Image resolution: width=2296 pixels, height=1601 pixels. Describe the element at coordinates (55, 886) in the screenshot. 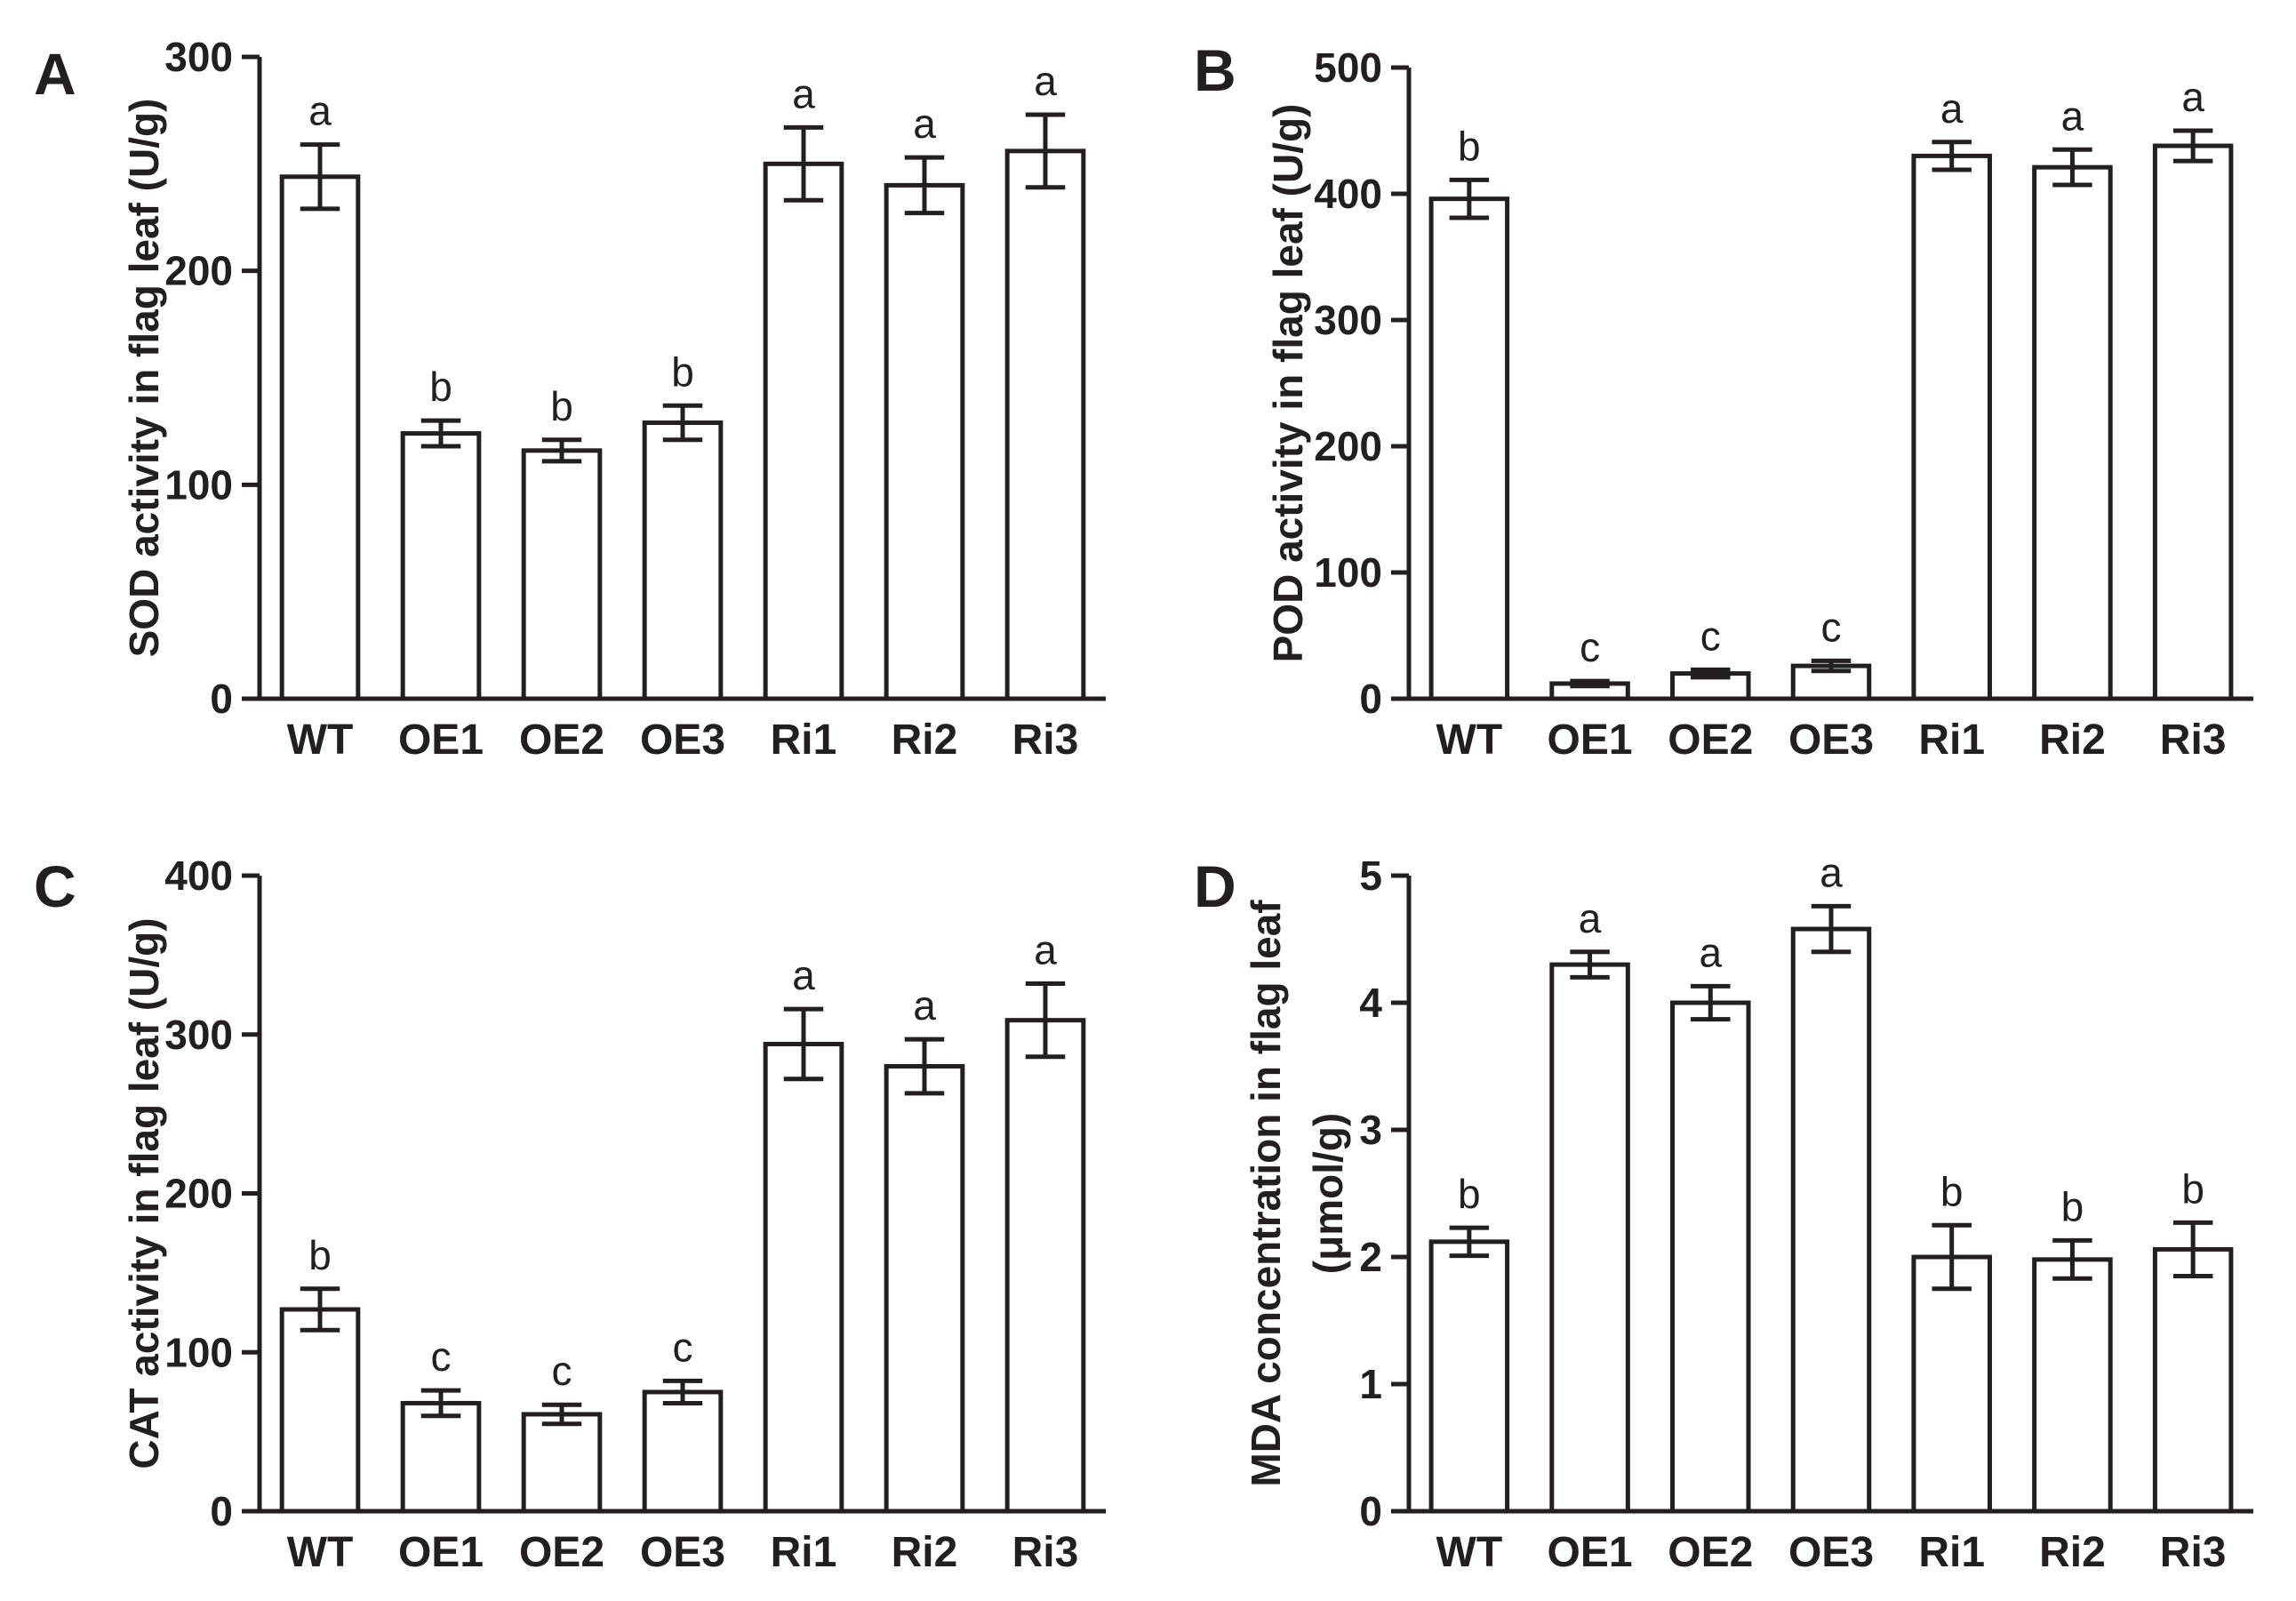

I see `panel-letter: C` at that location.